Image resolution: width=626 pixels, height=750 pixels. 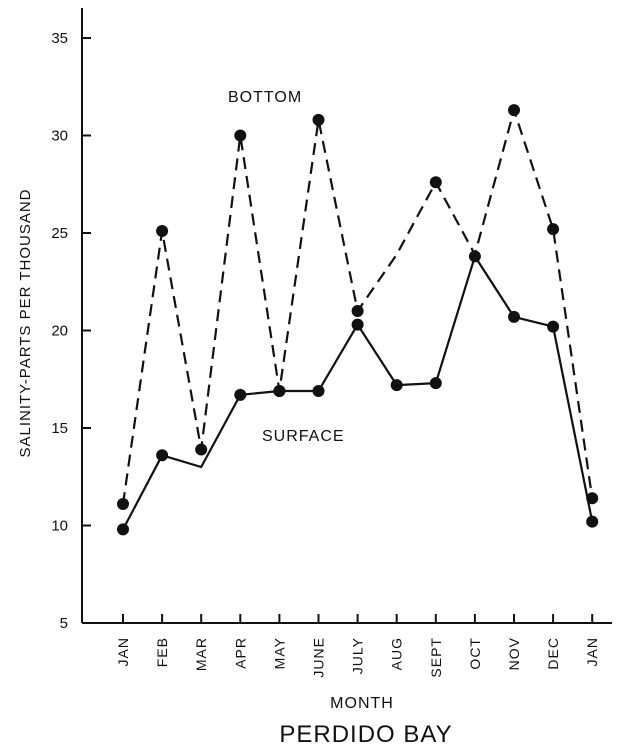 I want to click on y-tick-label: 35, so click(x=59, y=38).